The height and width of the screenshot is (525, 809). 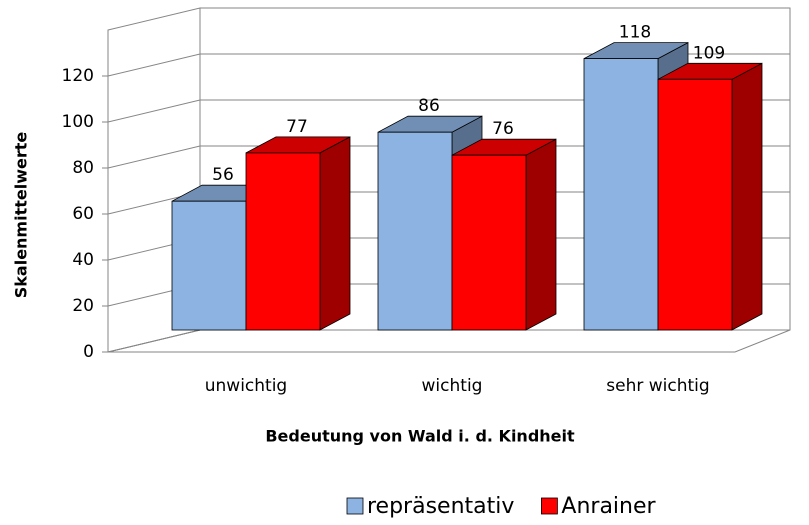 I want to click on y-tick-label: 120, so click(x=78, y=76).